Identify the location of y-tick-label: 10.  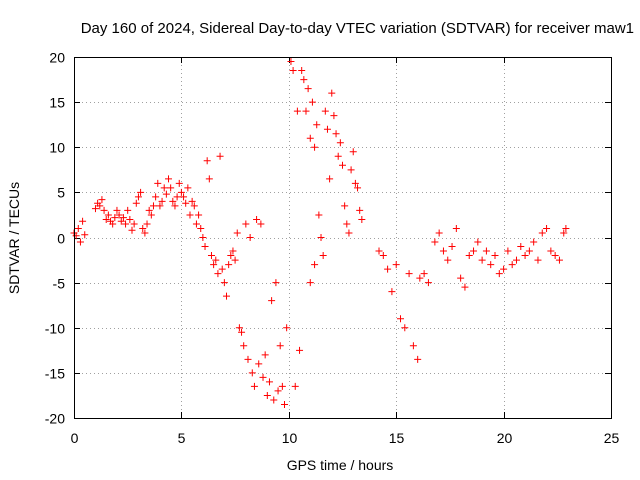
(57, 148).